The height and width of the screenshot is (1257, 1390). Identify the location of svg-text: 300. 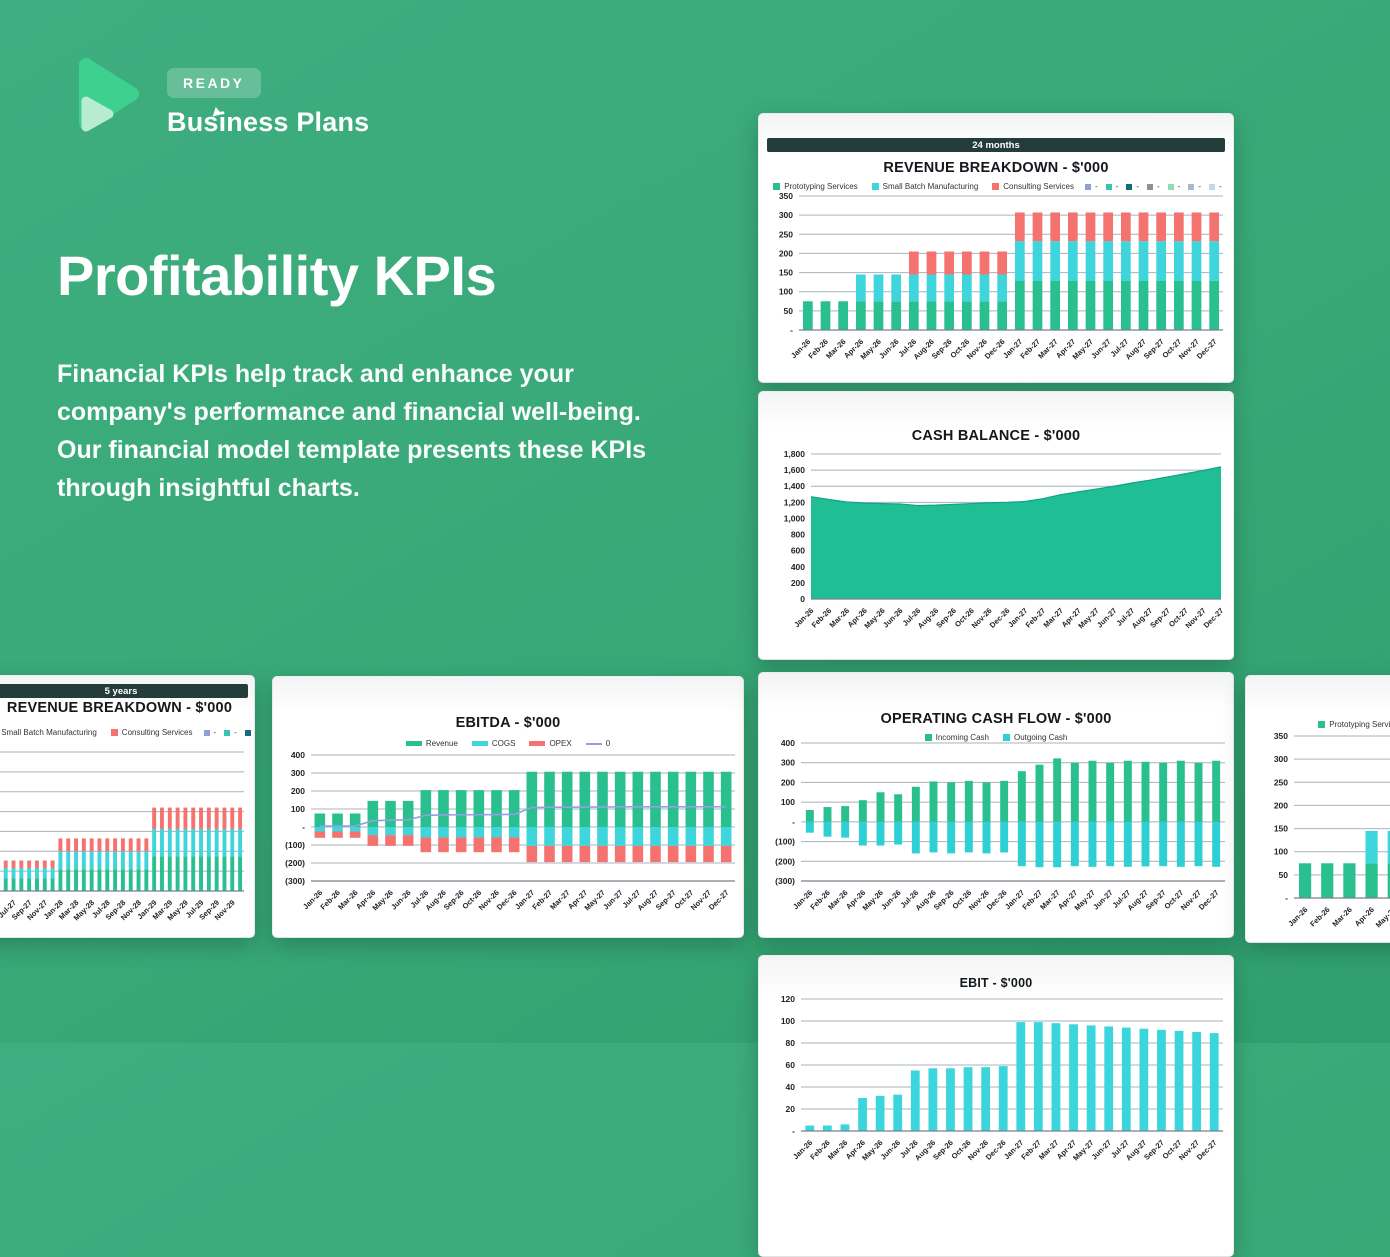
(298, 773).